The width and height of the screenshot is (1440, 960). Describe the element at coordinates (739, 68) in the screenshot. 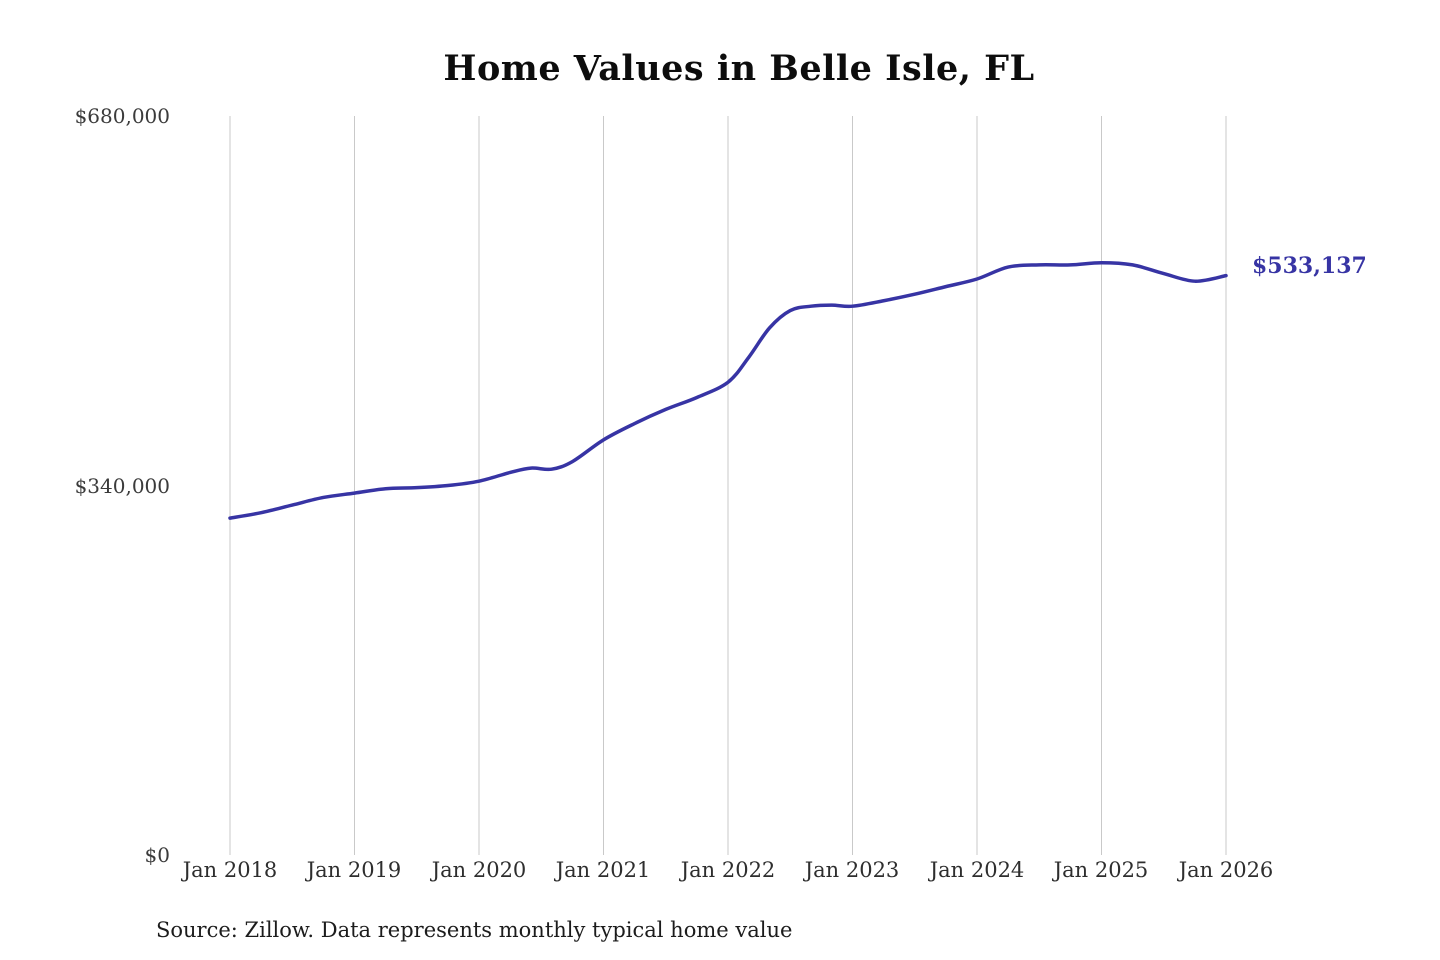

I see `chart-title: Home Values in Belle Isle, FL` at that location.